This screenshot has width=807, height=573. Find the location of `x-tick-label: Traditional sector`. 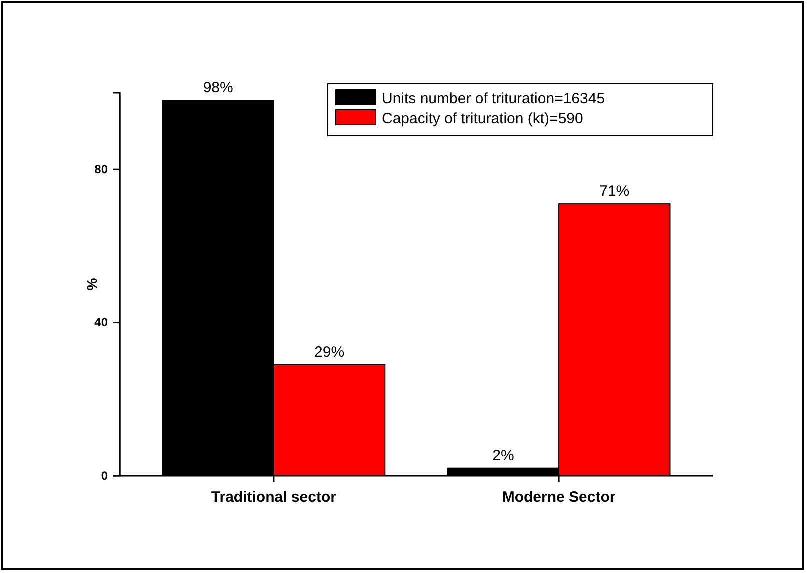

x-tick-label: Traditional sector is located at coordinates (274, 497).